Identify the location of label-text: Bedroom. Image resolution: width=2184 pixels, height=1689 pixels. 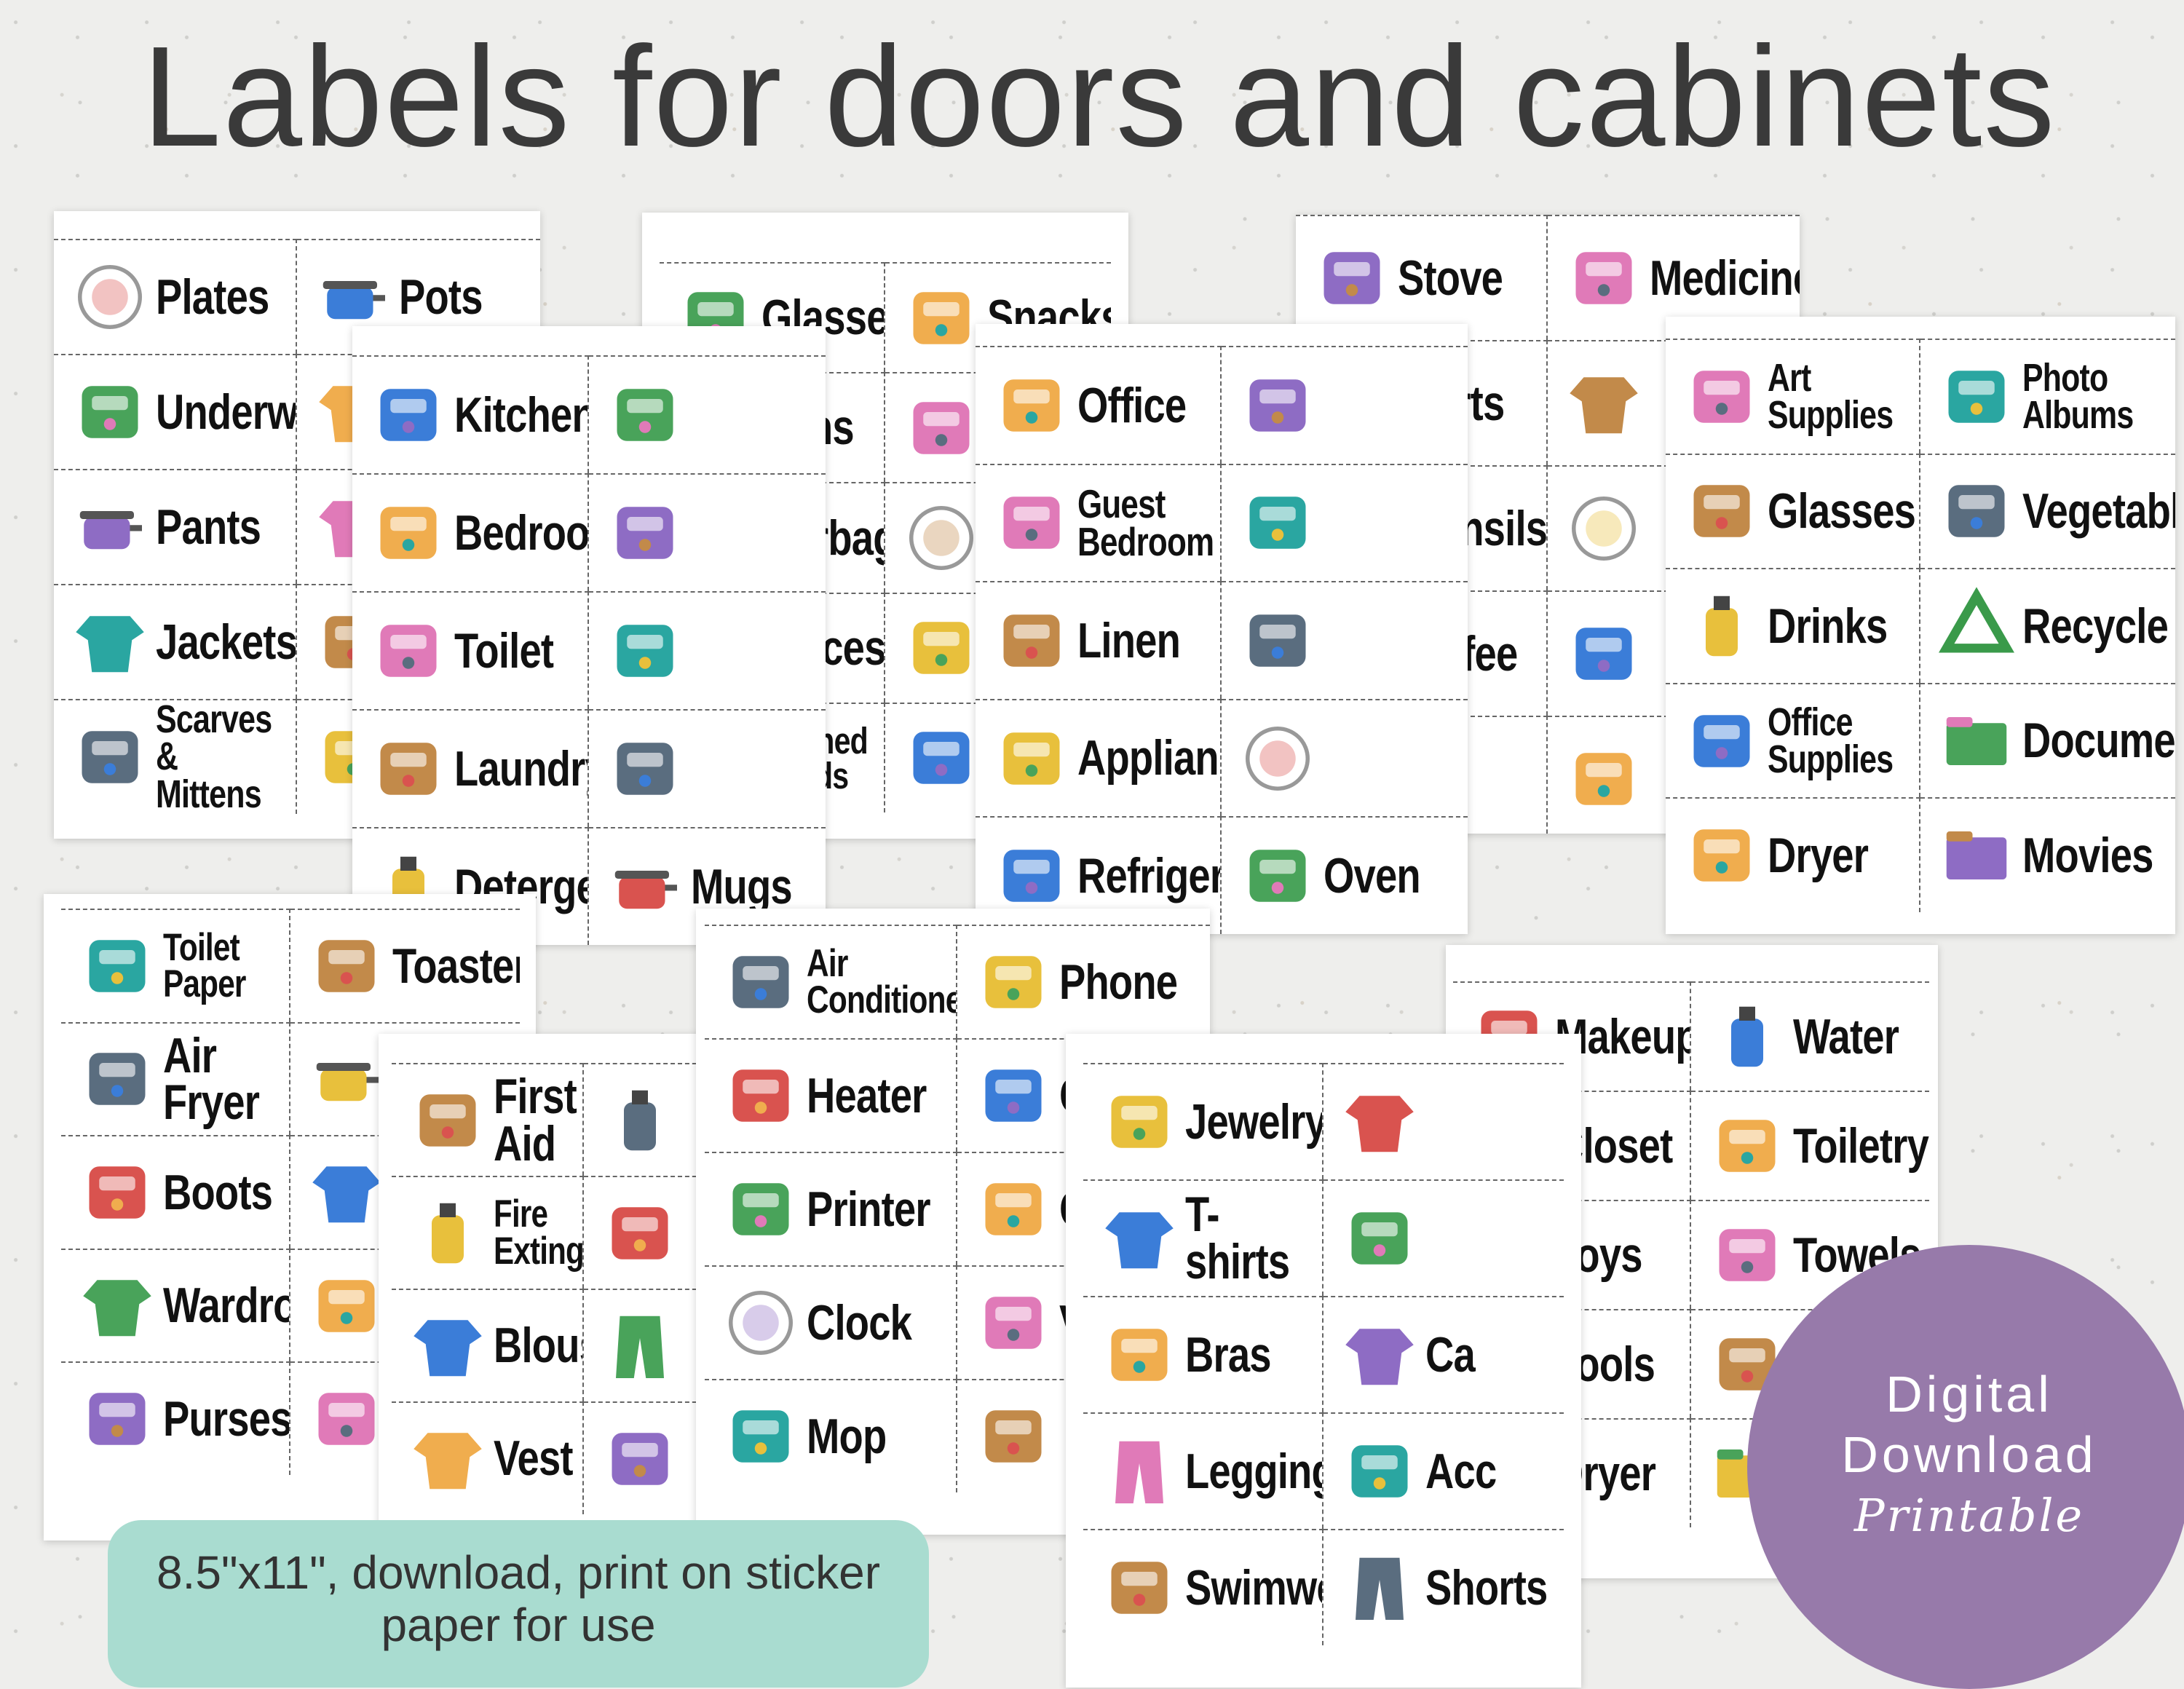
(521, 533).